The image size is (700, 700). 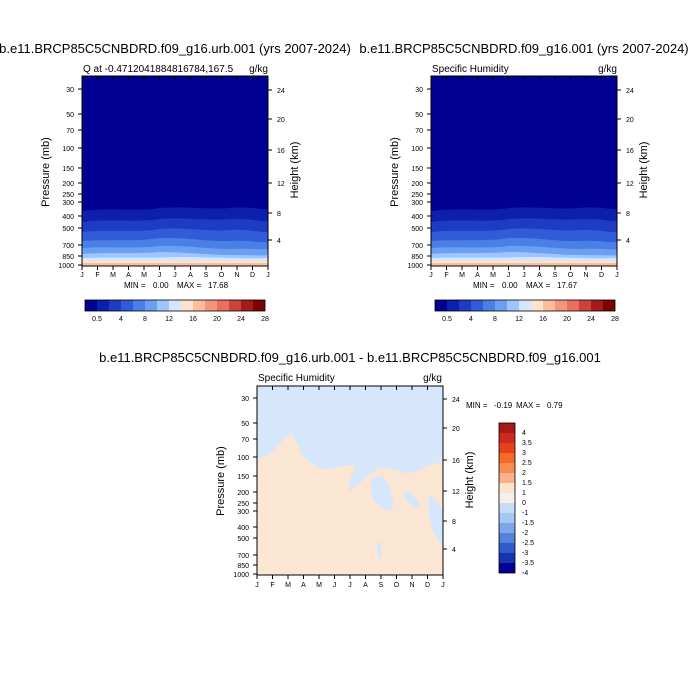 I want to click on pressure-tick-label: 200, so click(x=68, y=184).